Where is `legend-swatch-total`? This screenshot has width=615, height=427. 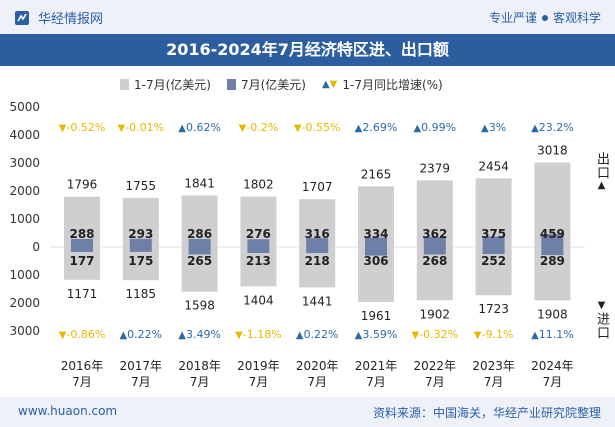
legend-swatch-total is located at coordinates (124, 84).